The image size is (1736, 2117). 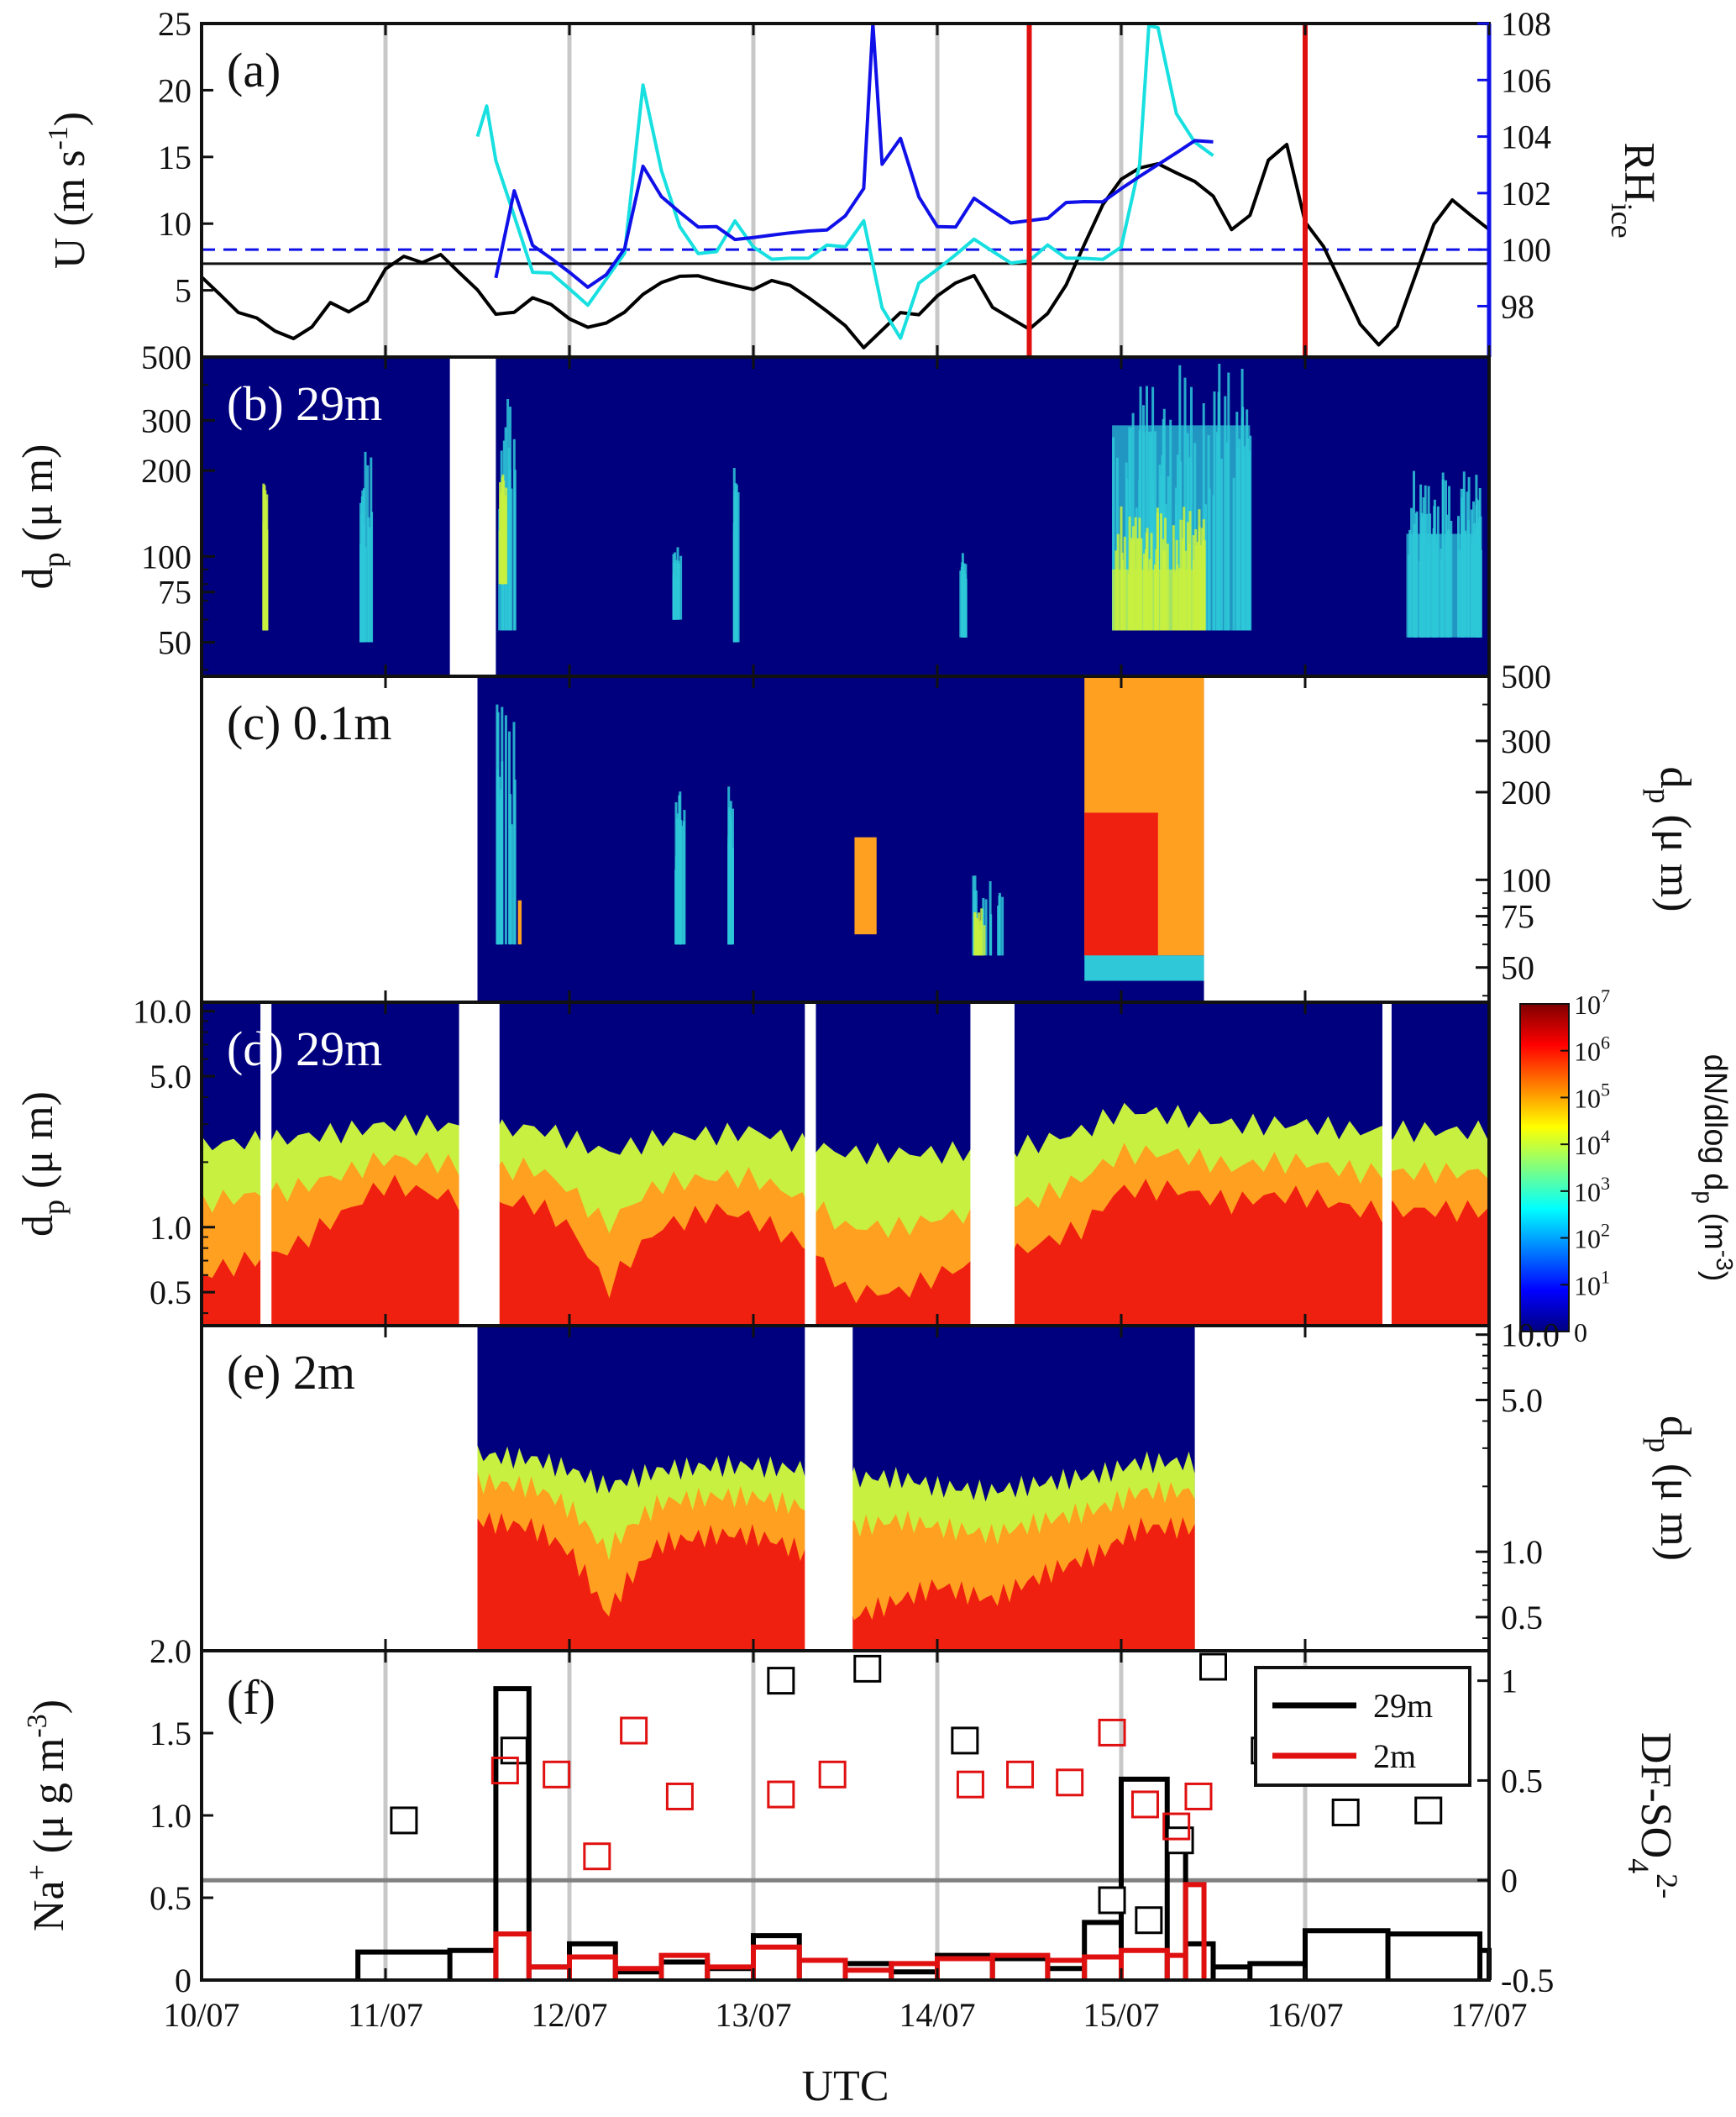 I want to click on y-tick-label: 0.5, so click(x=170, y=1292).